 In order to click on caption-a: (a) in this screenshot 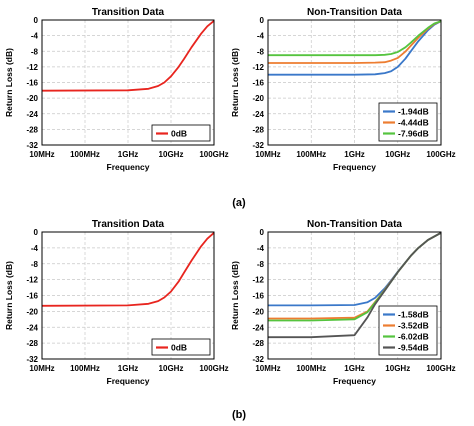, I will do `click(239, 203)`.